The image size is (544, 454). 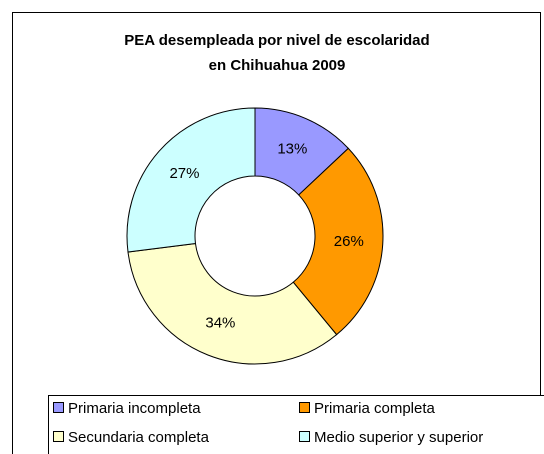 I want to click on data-label: 34%, so click(x=220, y=322).